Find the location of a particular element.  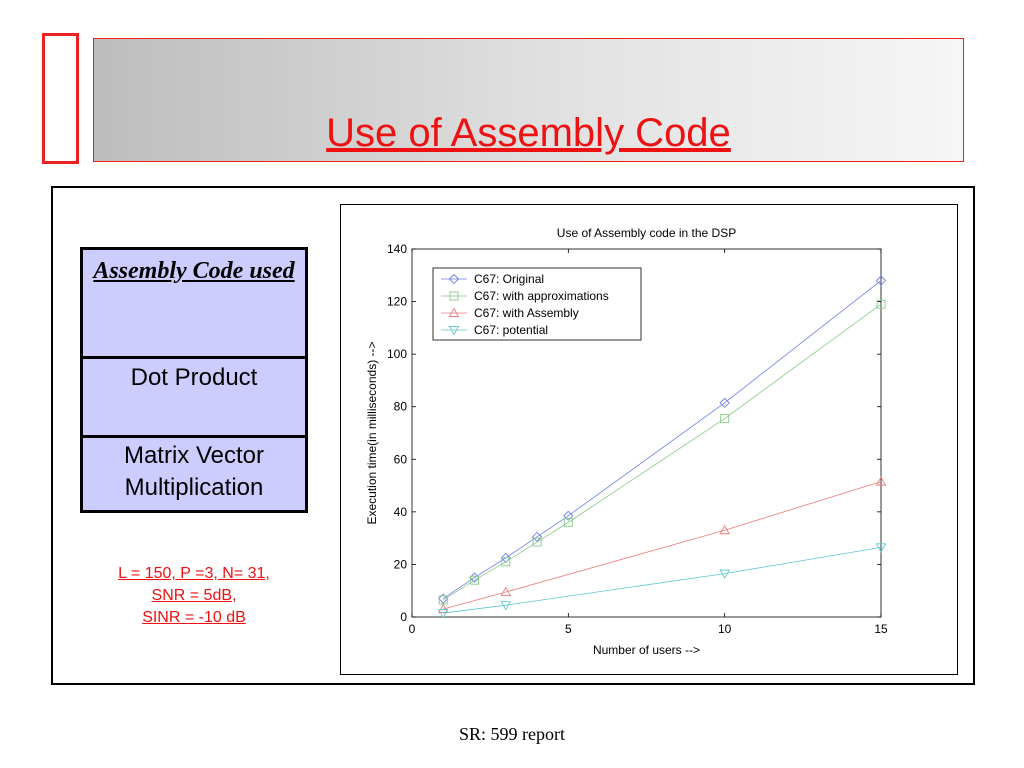

y-tick-label: 80 is located at coordinates (401, 407).